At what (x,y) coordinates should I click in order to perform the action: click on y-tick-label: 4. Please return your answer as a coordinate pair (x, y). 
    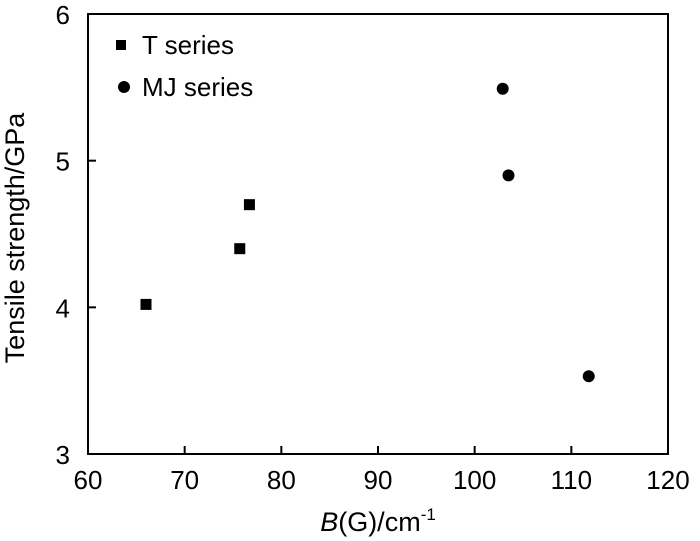
    Looking at the image, I should click on (63, 308).